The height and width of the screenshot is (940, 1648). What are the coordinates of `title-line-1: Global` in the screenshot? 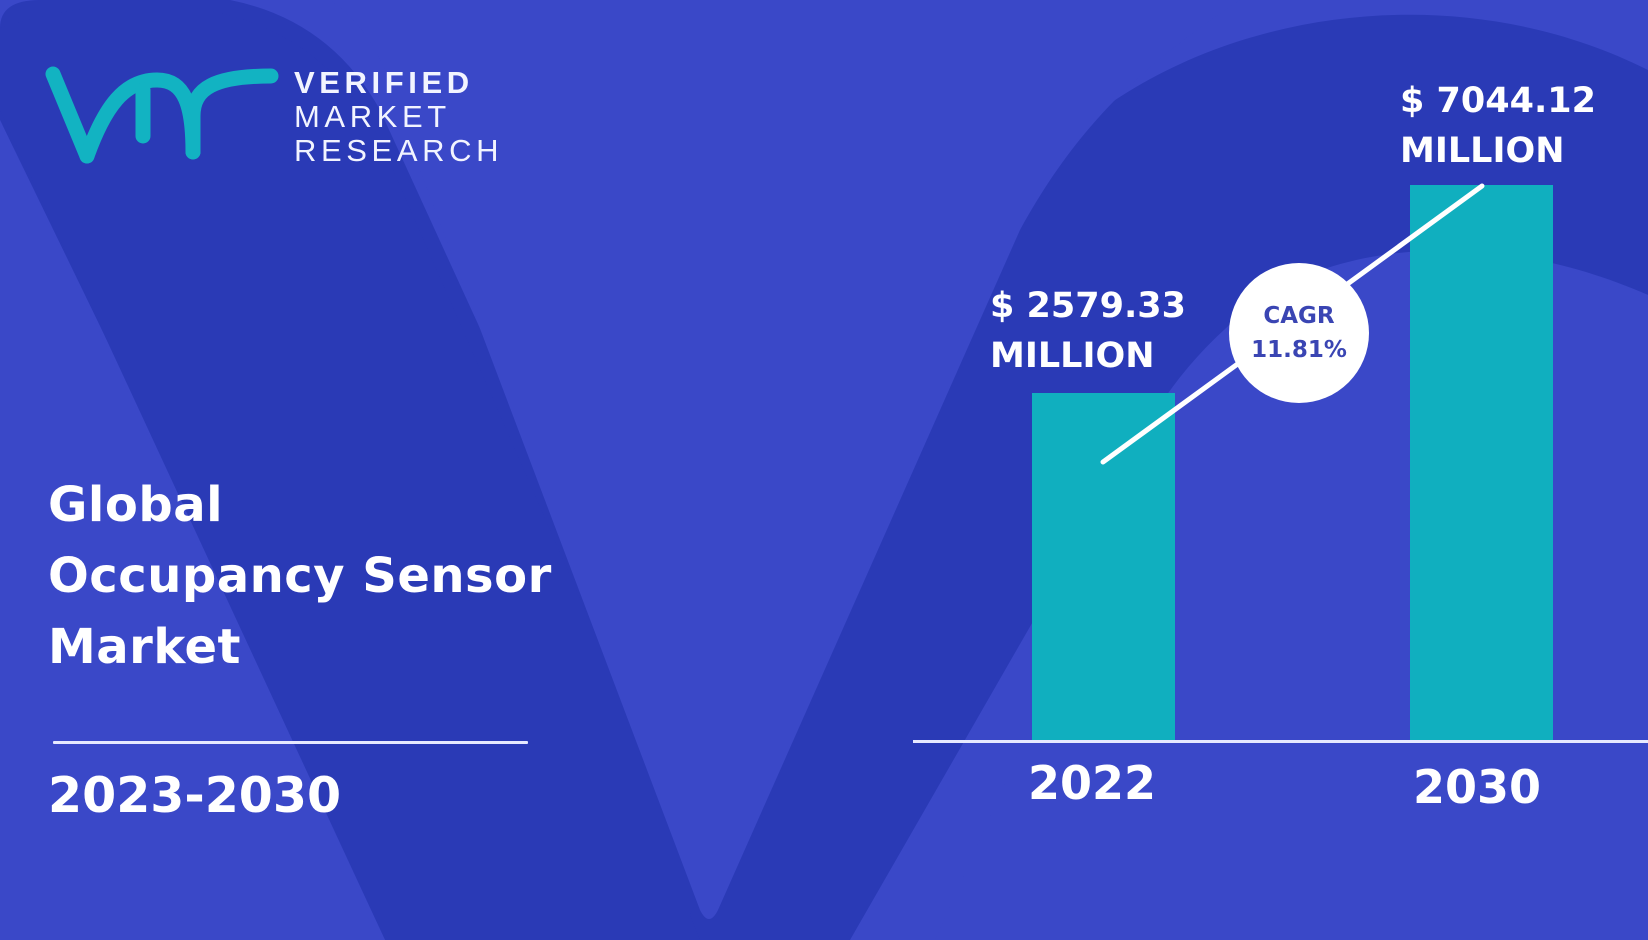 It's located at (136, 505).